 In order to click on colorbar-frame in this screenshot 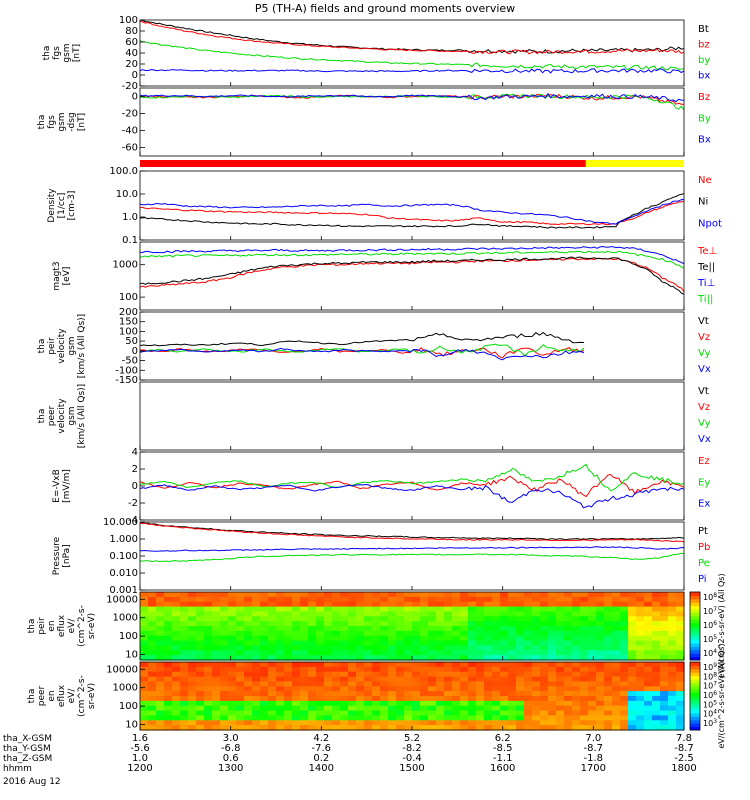, I will do `click(695, 696)`.